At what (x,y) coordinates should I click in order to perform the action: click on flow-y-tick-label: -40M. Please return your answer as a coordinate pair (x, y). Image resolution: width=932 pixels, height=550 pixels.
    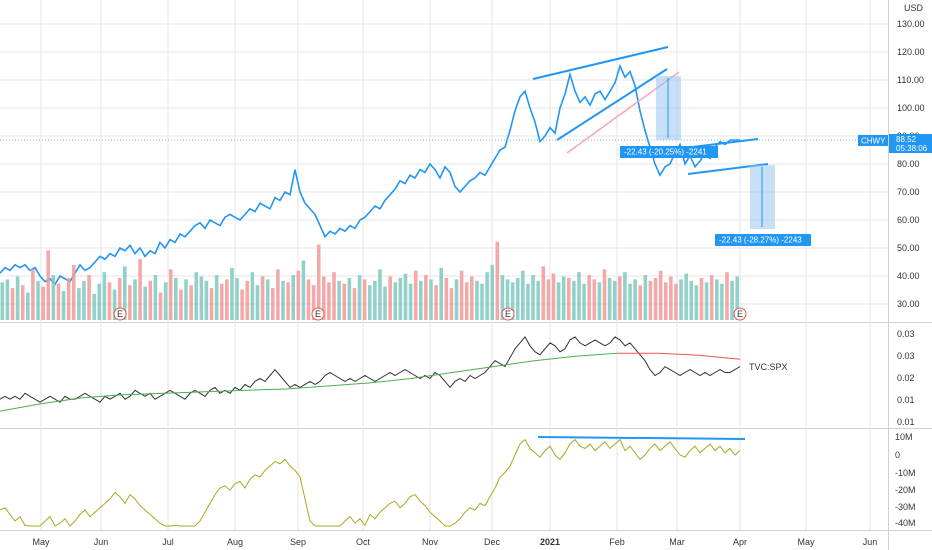
    Looking at the image, I should click on (905, 523).